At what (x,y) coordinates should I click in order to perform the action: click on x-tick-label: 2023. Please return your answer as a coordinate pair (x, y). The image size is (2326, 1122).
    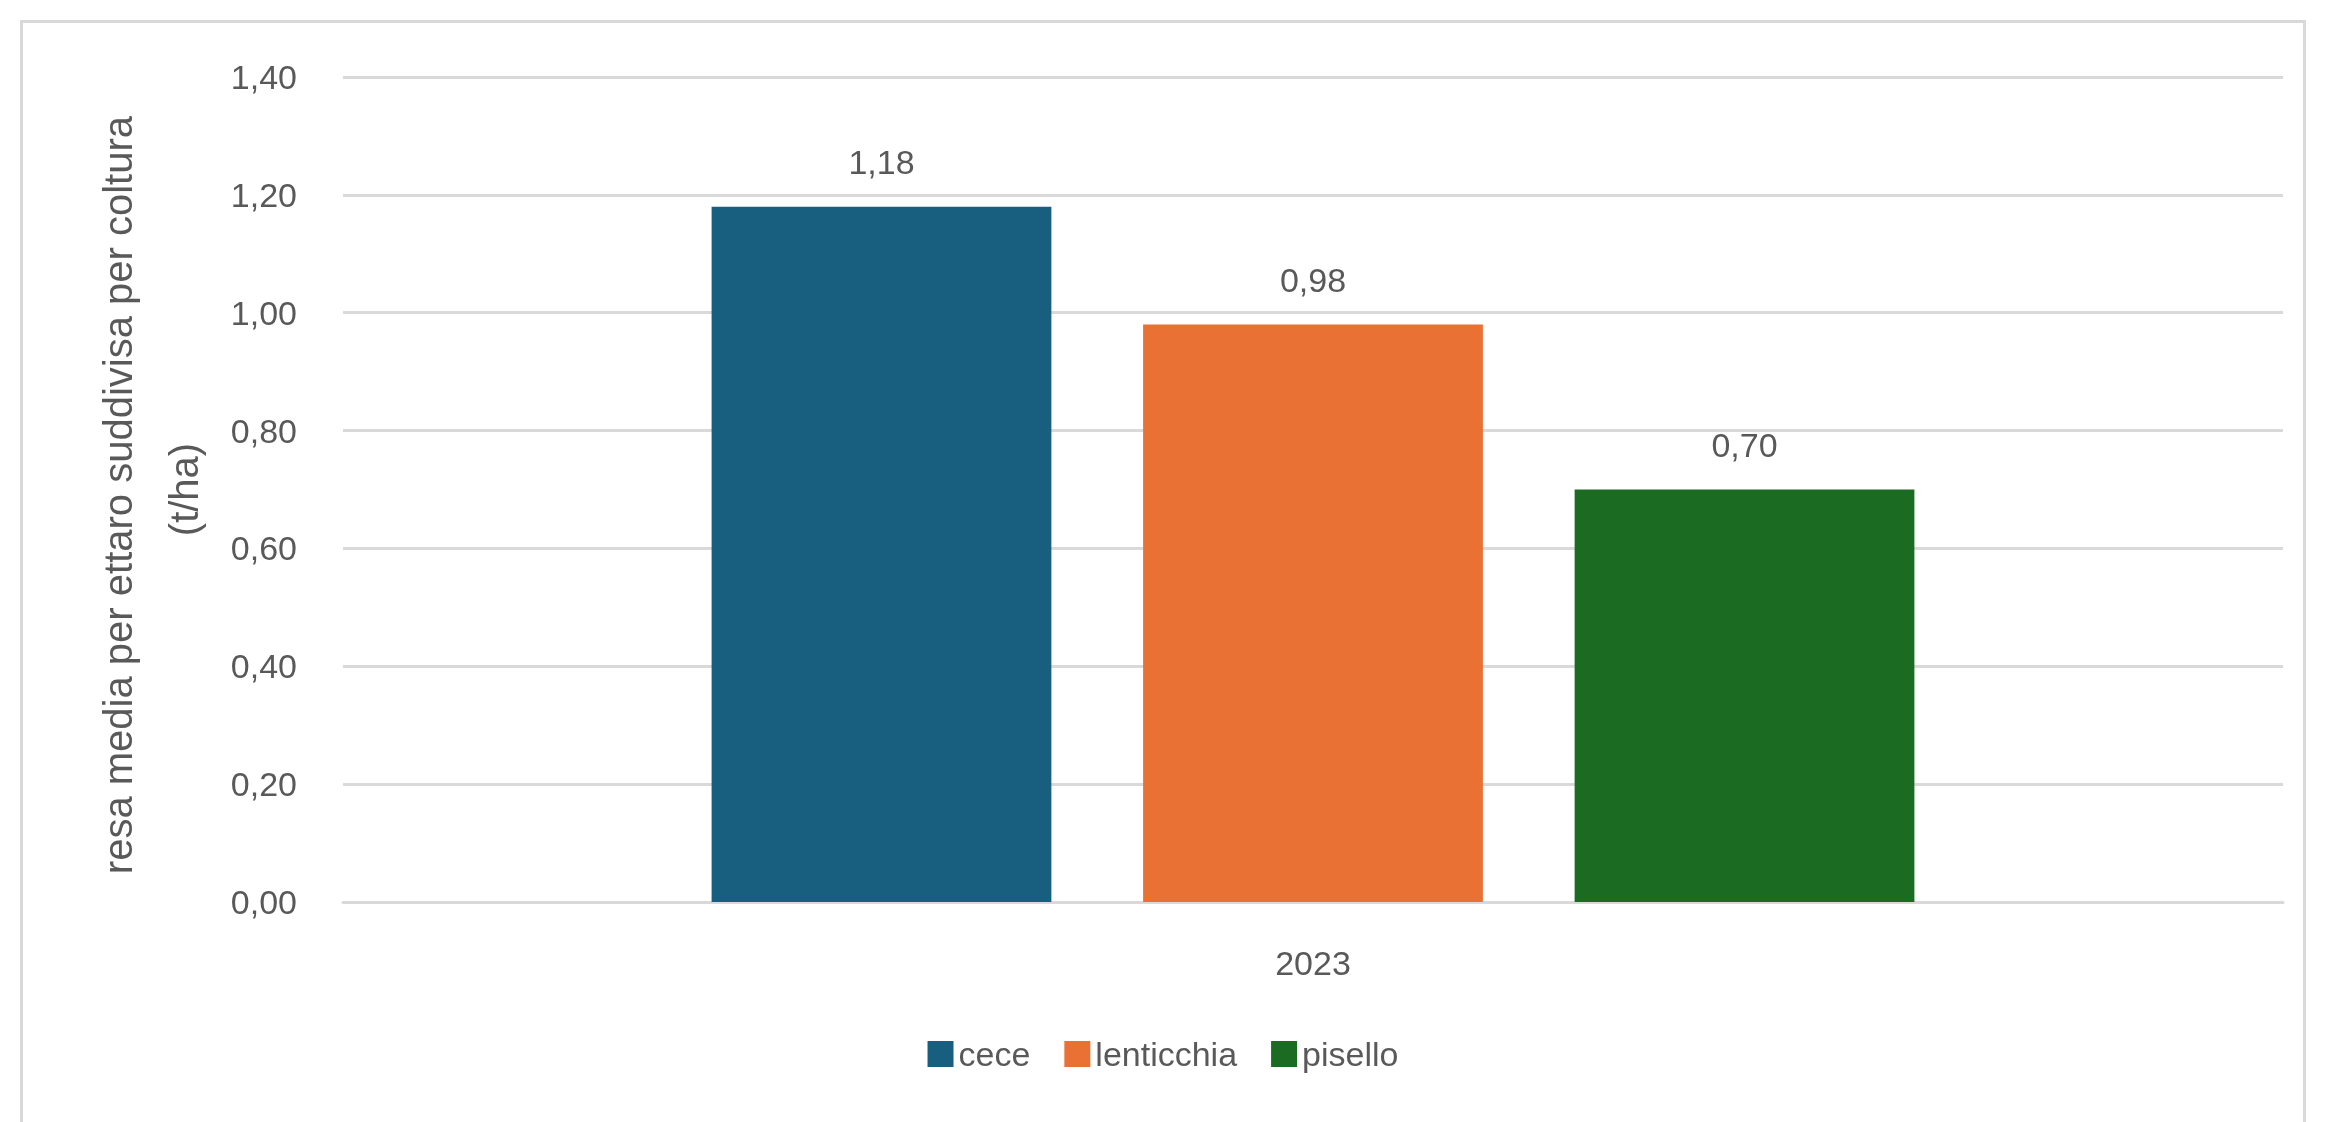
    Looking at the image, I should click on (1313, 963).